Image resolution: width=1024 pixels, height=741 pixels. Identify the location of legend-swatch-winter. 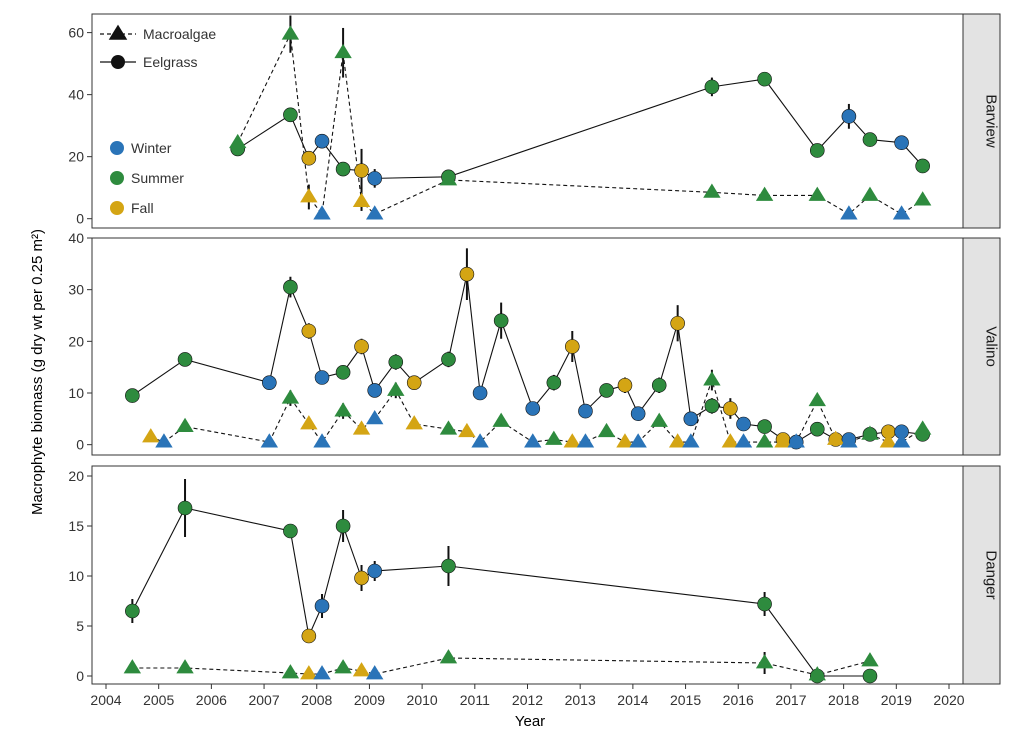
(117, 148).